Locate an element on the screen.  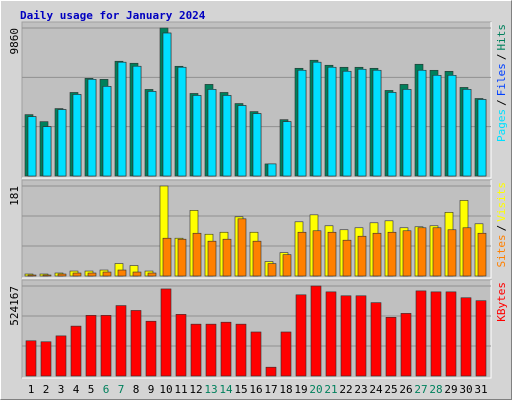
x-tick-label: 25 is located at coordinates (390, 389).